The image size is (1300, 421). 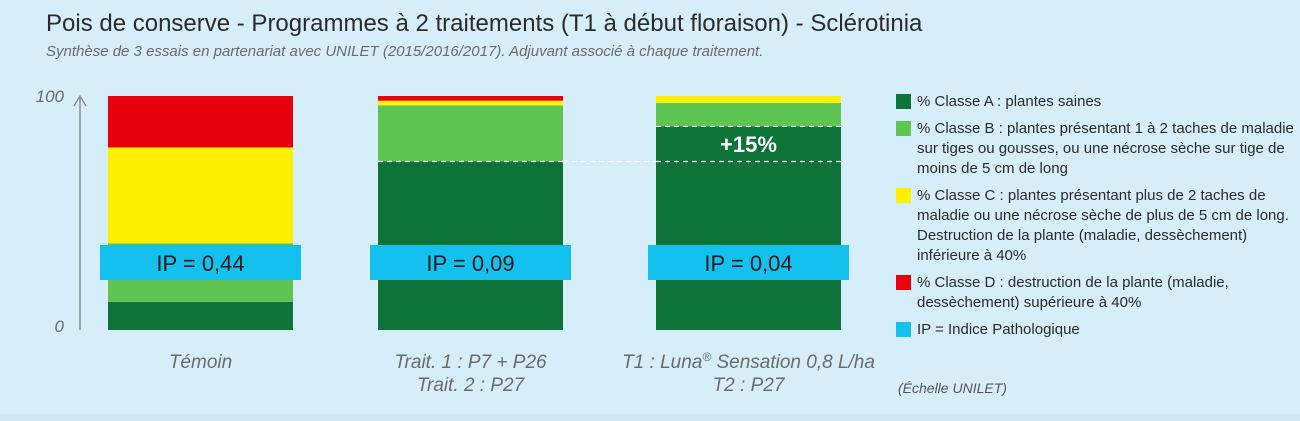 I want to click on legend-swatch-classe-a, so click(x=903, y=101).